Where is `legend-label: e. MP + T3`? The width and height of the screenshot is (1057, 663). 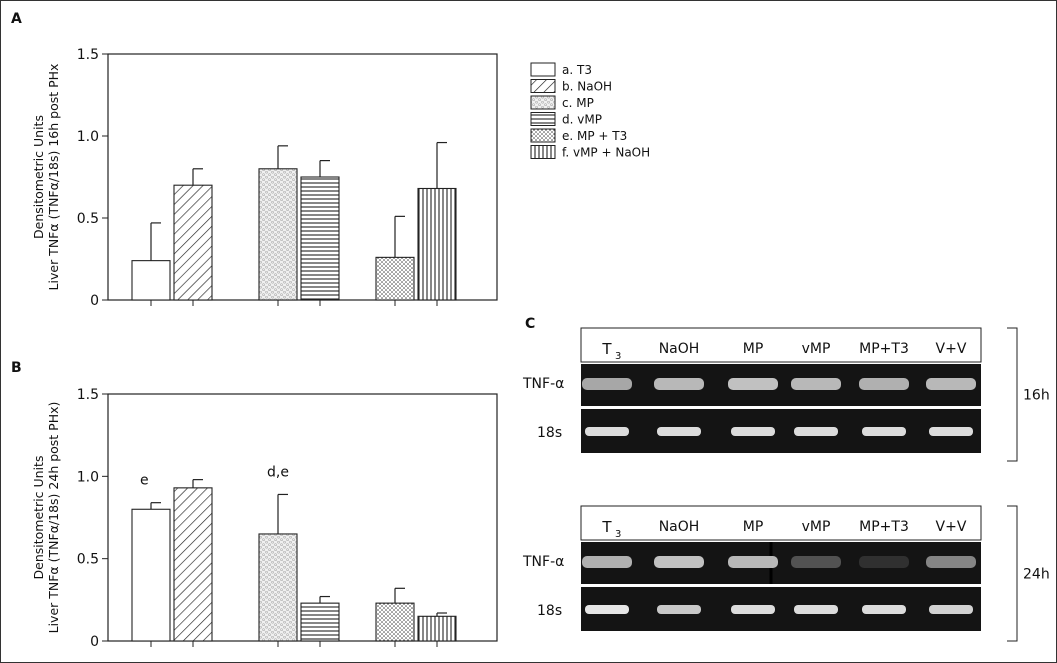
legend-label: e. MP + T3 is located at coordinates (594, 136).